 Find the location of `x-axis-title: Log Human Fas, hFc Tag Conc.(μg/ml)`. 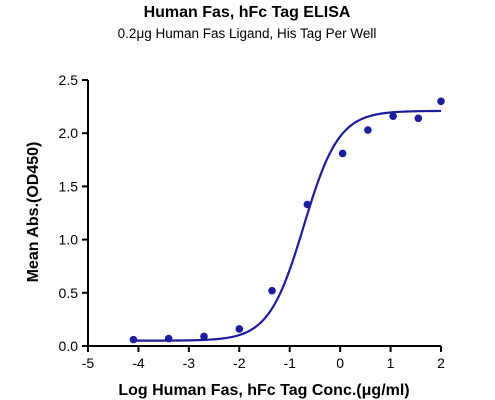

x-axis-title: Log Human Fas, hFc Tag Conc.(μg/ml) is located at coordinates (263, 390).